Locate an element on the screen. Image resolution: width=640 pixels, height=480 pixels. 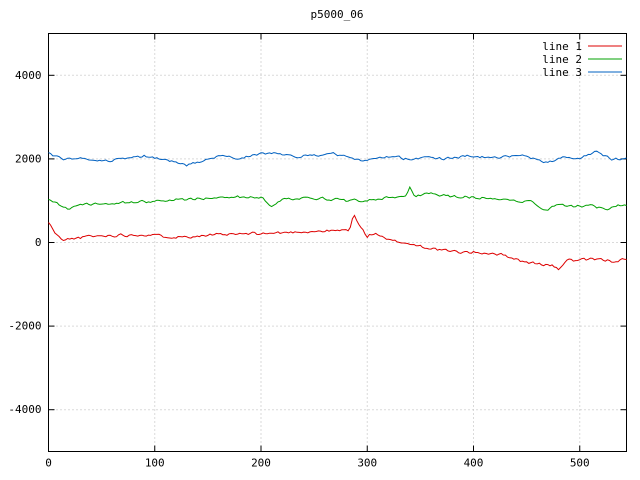
legend-label: line 2 is located at coordinates (562, 59).